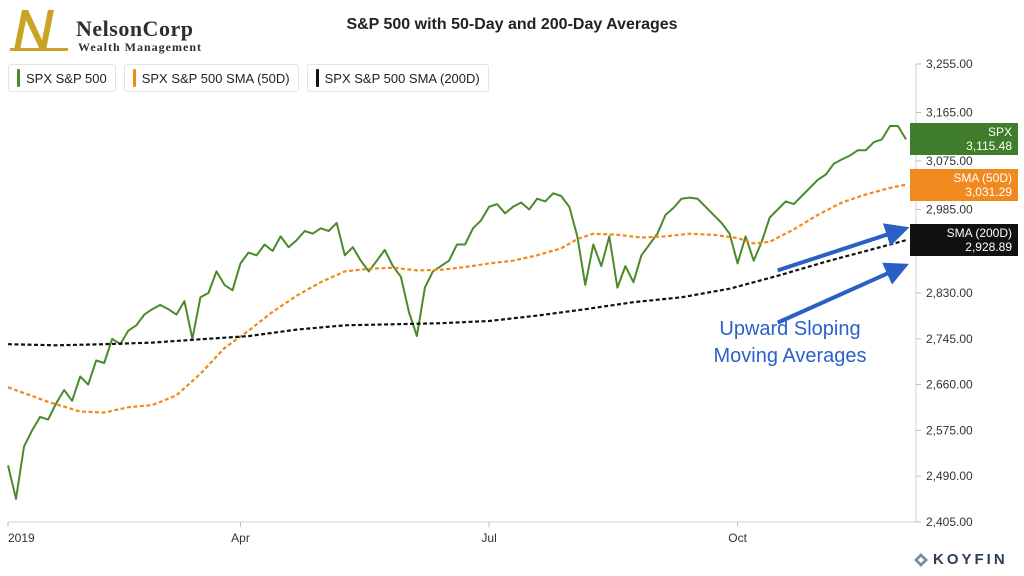 Image resolution: width=1024 pixels, height=576 pixels. What do you see at coordinates (140, 47) in the screenshot?
I see `logo-subtitle: Wealth Management` at bounding box center [140, 47].